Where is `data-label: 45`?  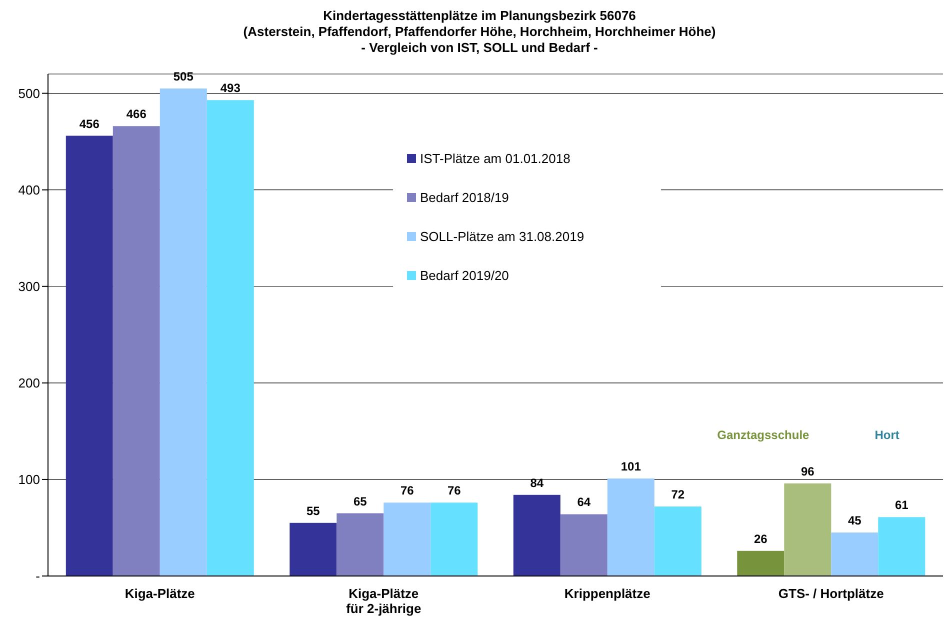
data-label: 45 is located at coordinates (855, 521).